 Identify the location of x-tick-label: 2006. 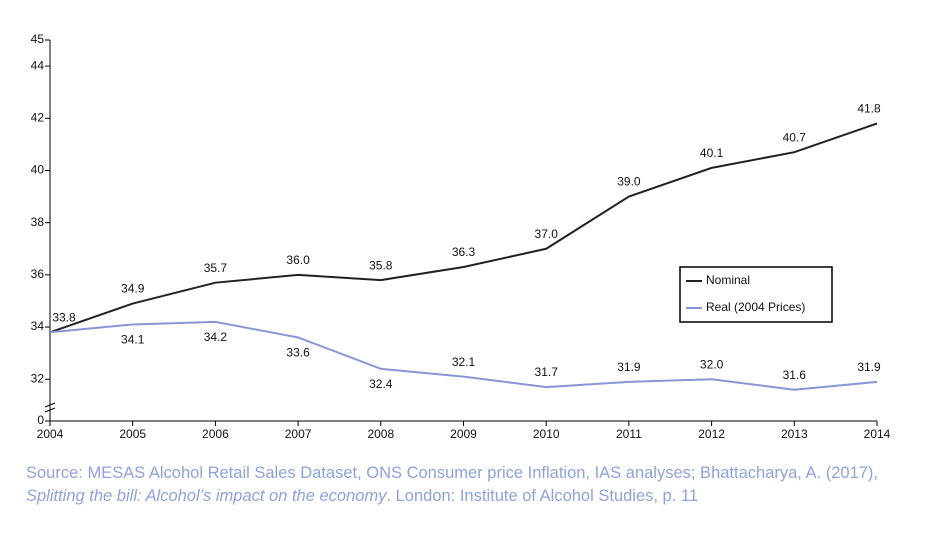
(215, 434).